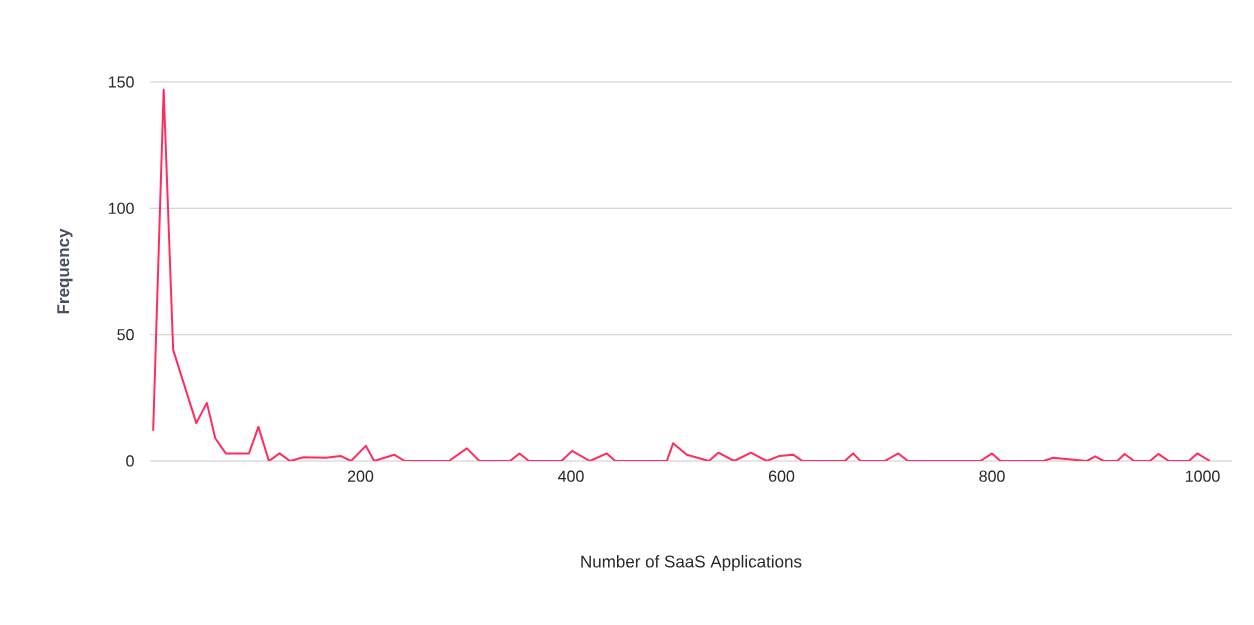  Describe the element at coordinates (691, 563) in the screenshot. I see `x-axis-title: Number of SaaS Applications` at that location.